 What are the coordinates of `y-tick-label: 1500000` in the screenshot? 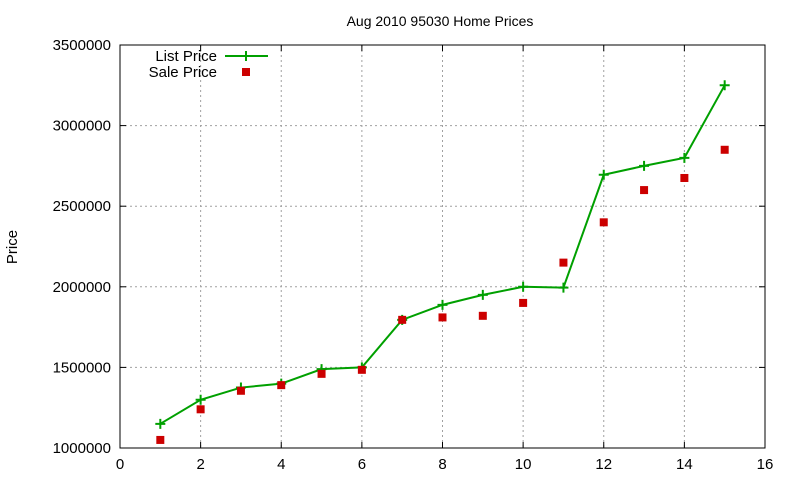 It's located at (82, 367).